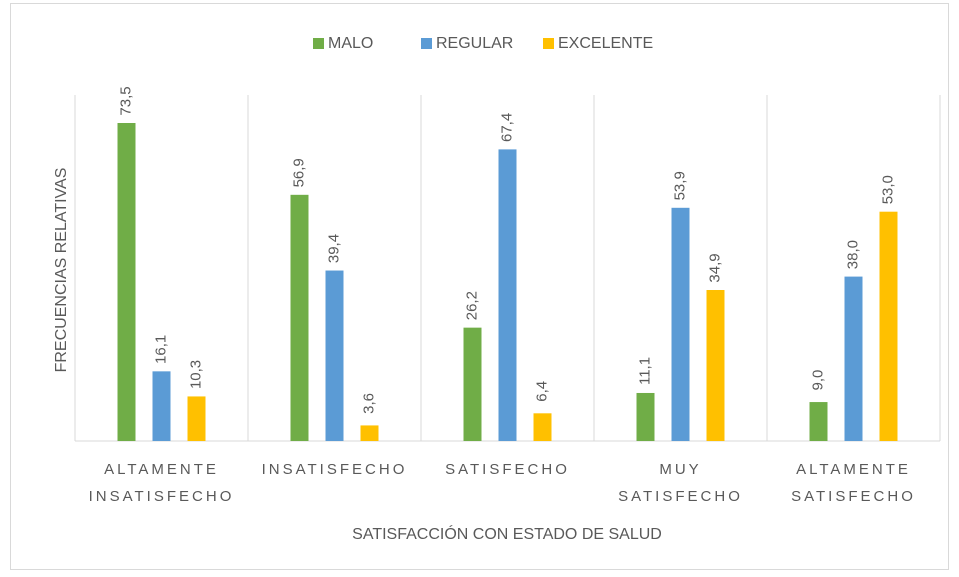 Image resolution: width=959 pixels, height=577 pixels. What do you see at coordinates (852, 254) in the screenshot?
I see `data-label: 38,0` at bounding box center [852, 254].